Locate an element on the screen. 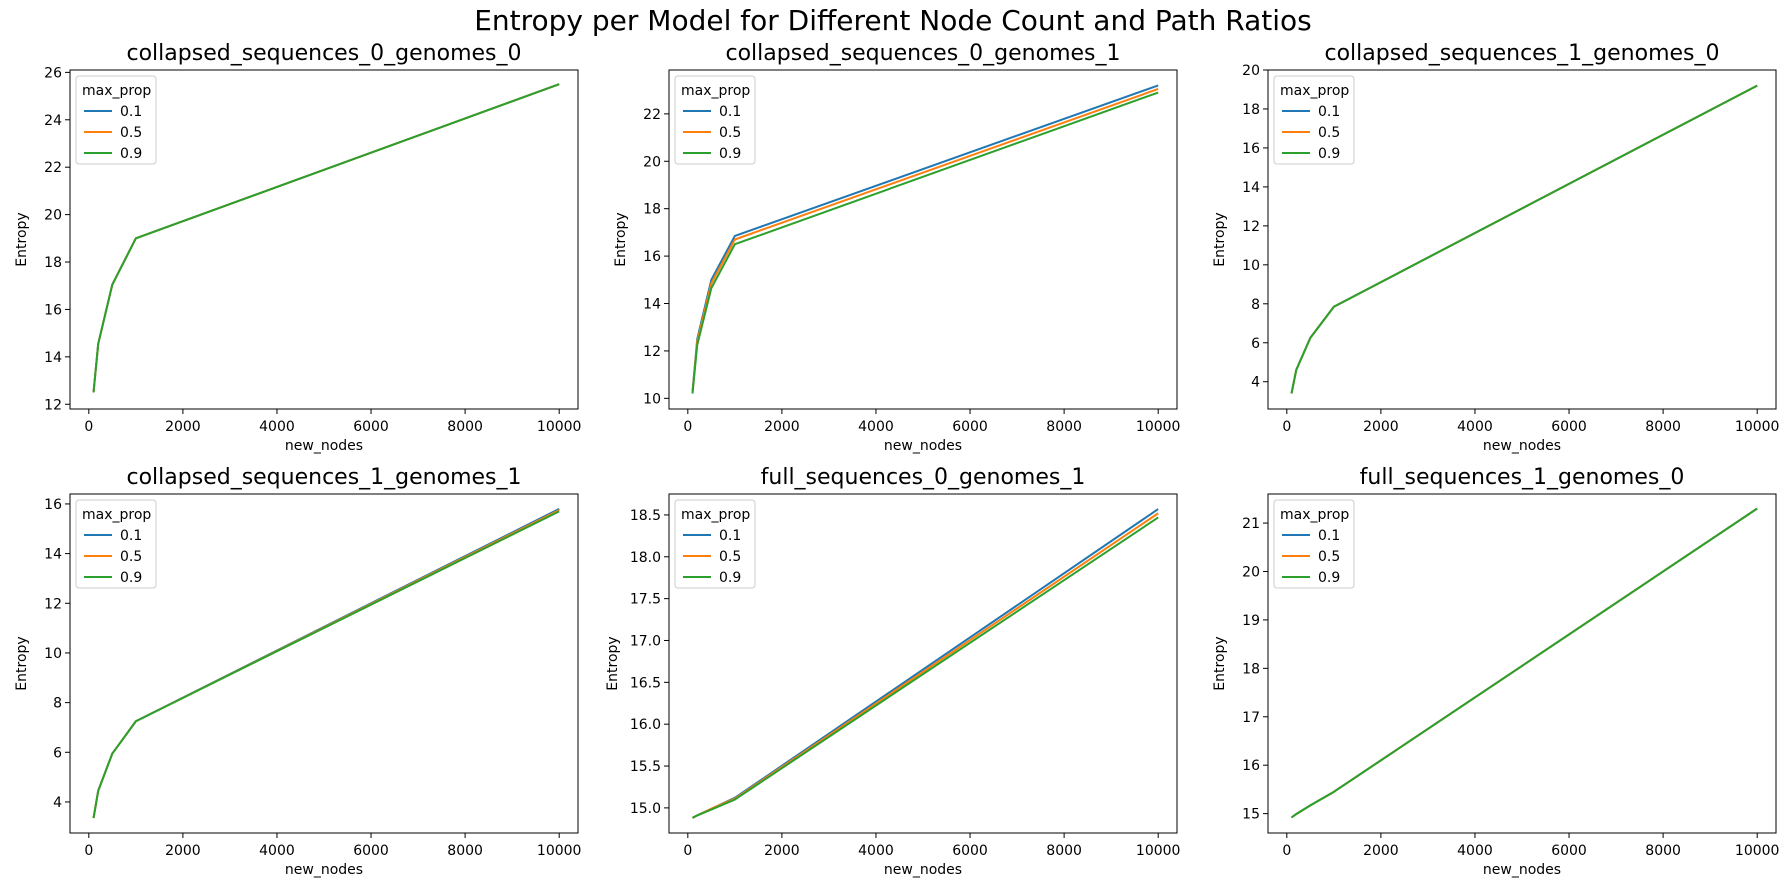  y-tick-label: 8 is located at coordinates (57, 704).